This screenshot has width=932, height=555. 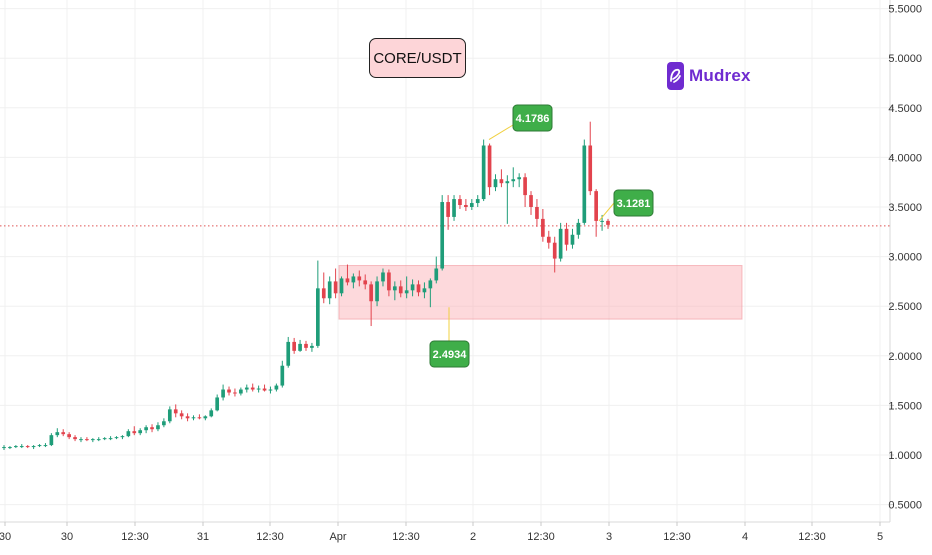 What do you see at coordinates (905, 208) in the screenshot?
I see `y-tick-label: 3.5000` at bounding box center [905, 208].